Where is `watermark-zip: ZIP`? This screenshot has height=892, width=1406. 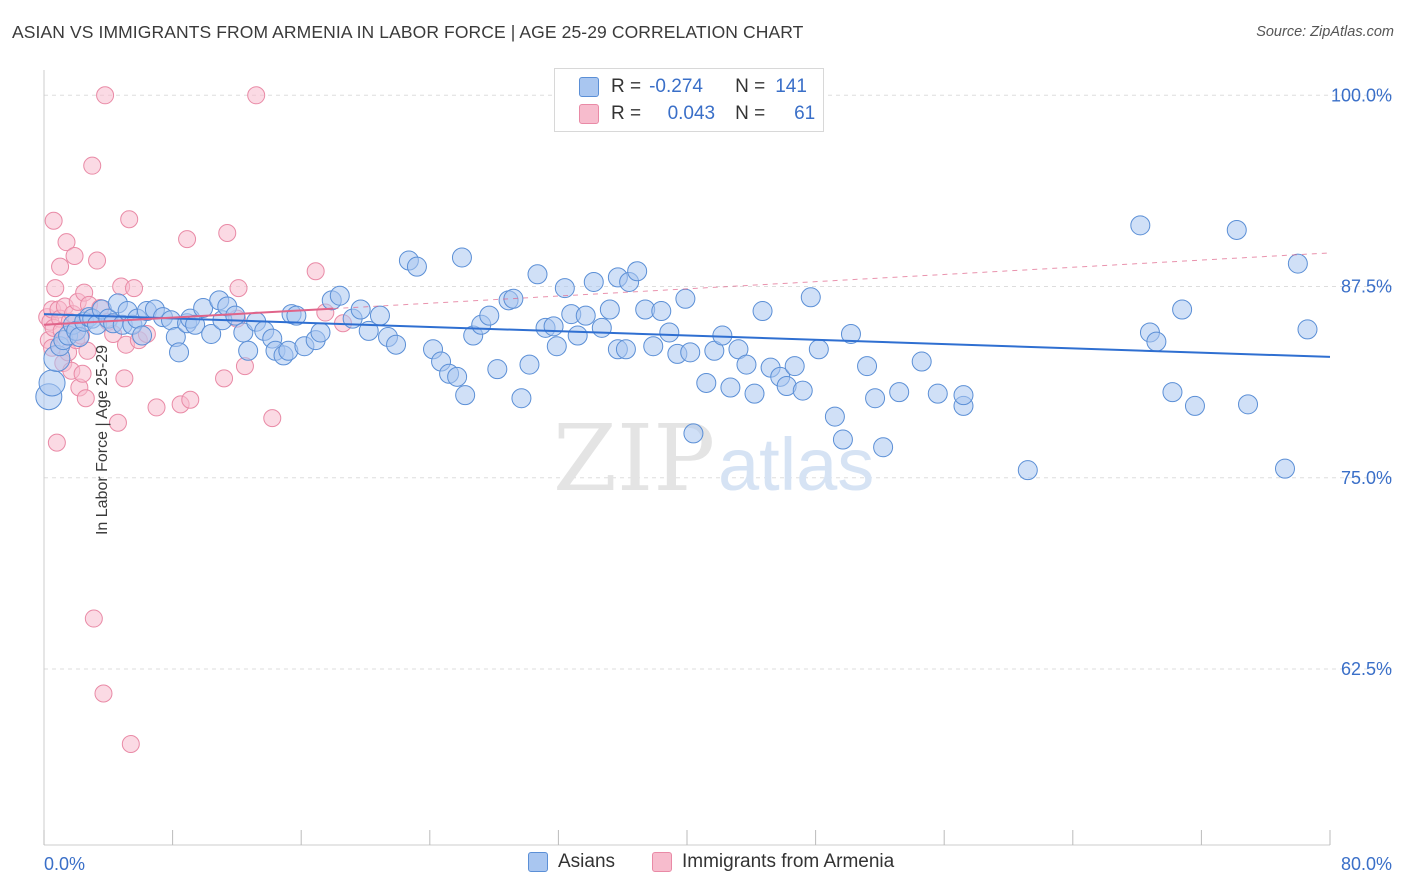 watermark-zip: ZIP is located at coordinates (634, 458).